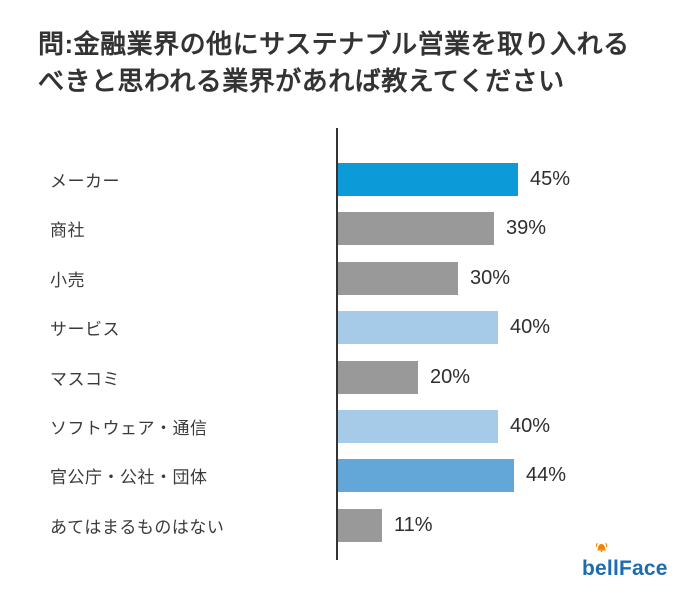 The width and height of the screenshot is (676, 595). I want to click on bar-row: サービス 40%, so click(338, 328).